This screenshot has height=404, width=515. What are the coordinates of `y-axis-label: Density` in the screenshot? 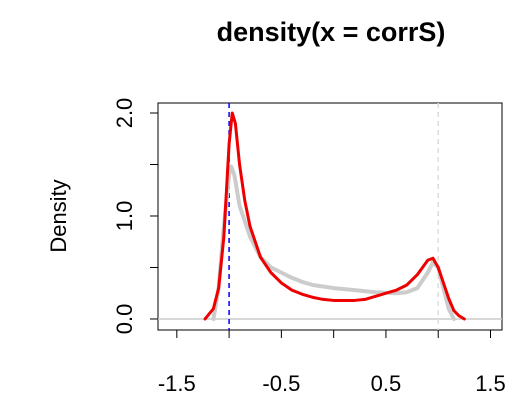 It's located at (58, 215).